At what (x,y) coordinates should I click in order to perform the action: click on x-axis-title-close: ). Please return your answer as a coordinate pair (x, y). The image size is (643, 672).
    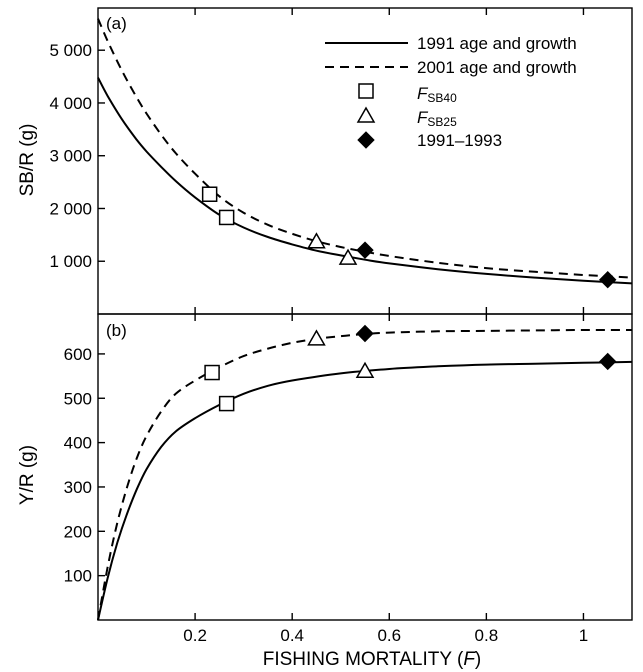
    Looking at the image, I should click on (478, 659).